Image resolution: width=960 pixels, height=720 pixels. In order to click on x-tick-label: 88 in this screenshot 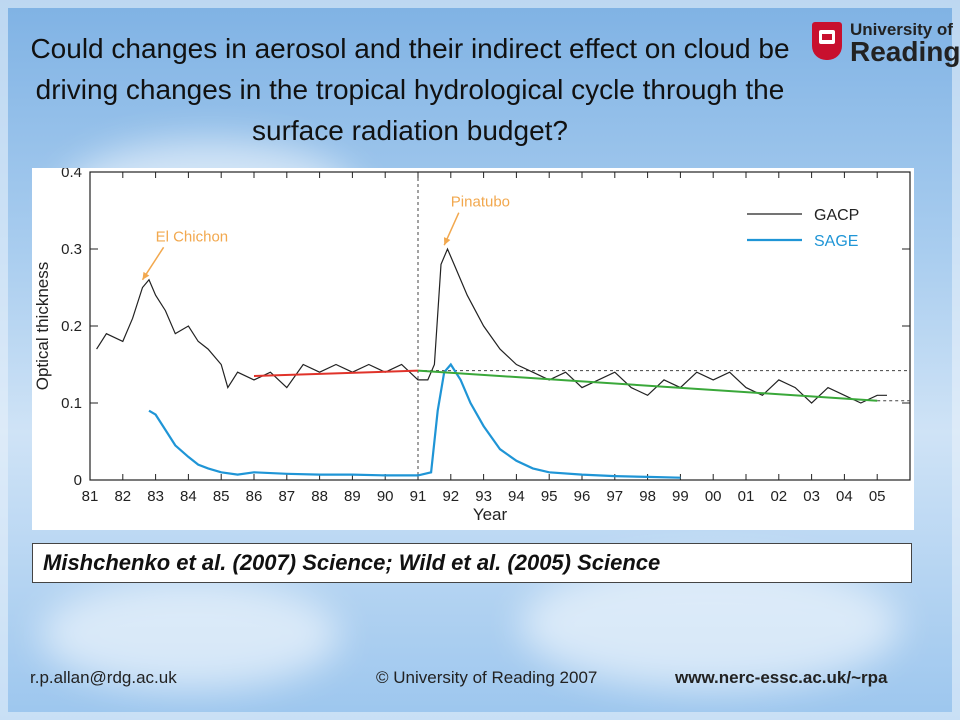, I will do `click(319, 496)`.